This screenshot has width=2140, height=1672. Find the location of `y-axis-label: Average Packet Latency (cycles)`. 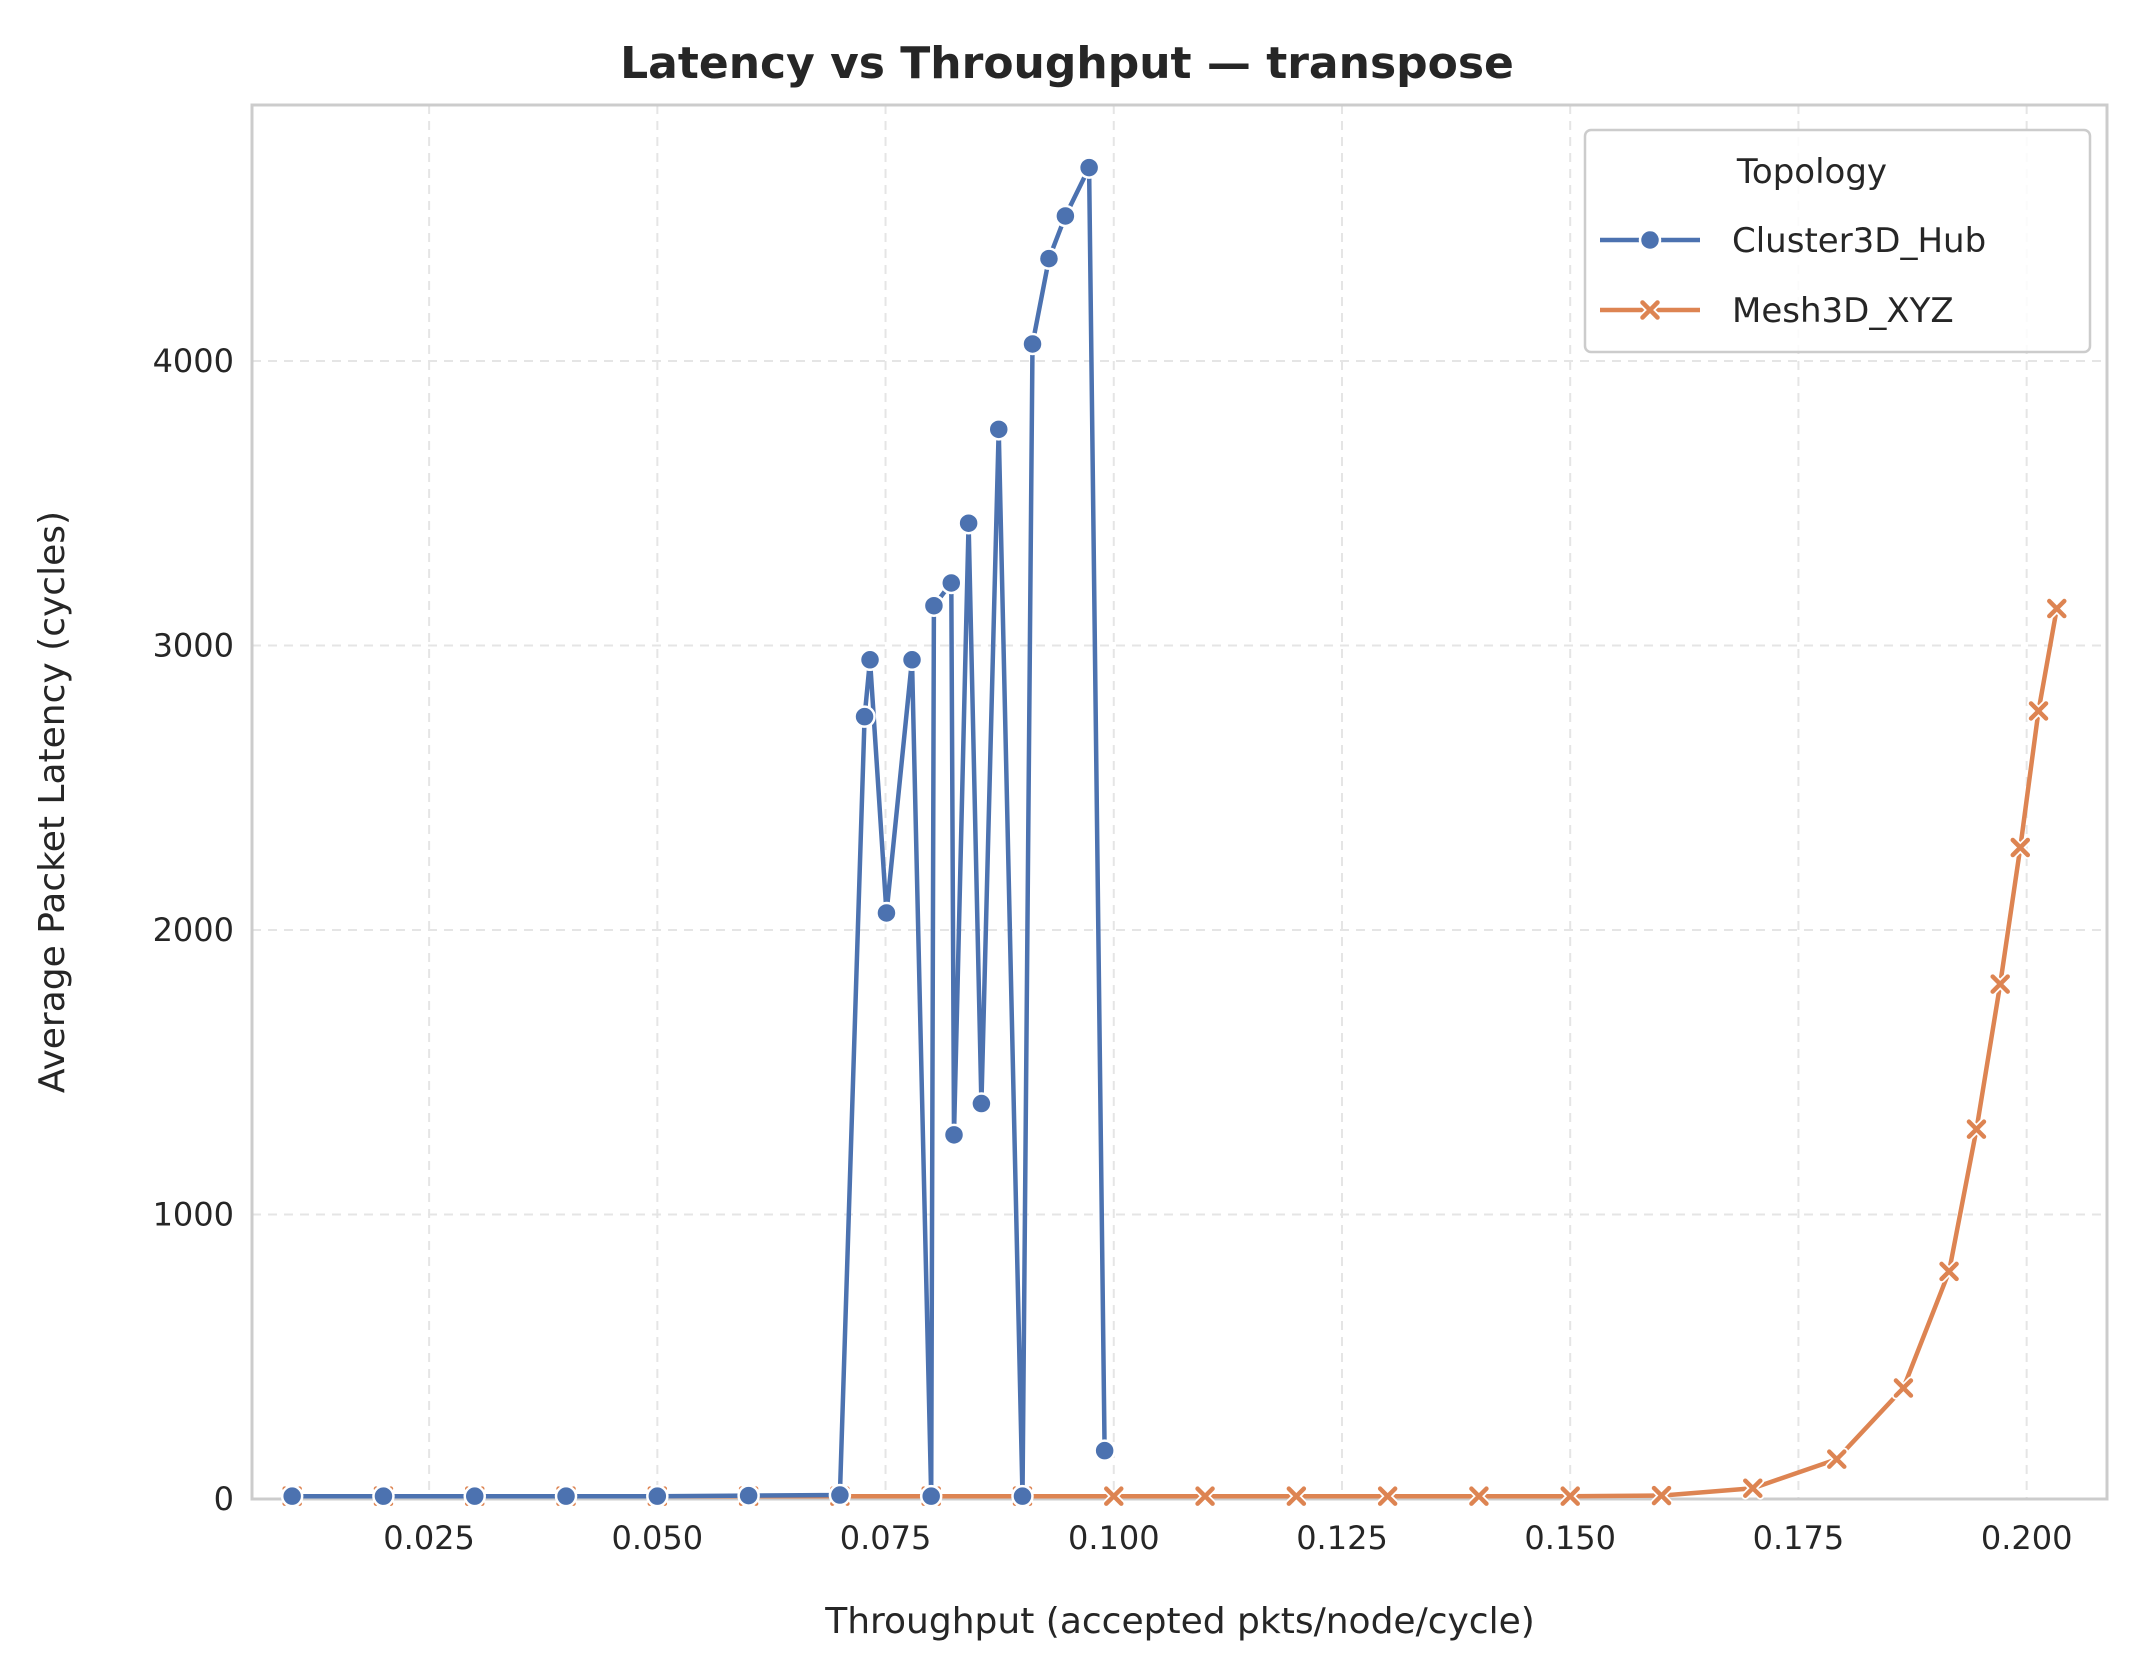

y-axis-label: Average Packet Latency (cycles) is located at coordinates (52, 802).